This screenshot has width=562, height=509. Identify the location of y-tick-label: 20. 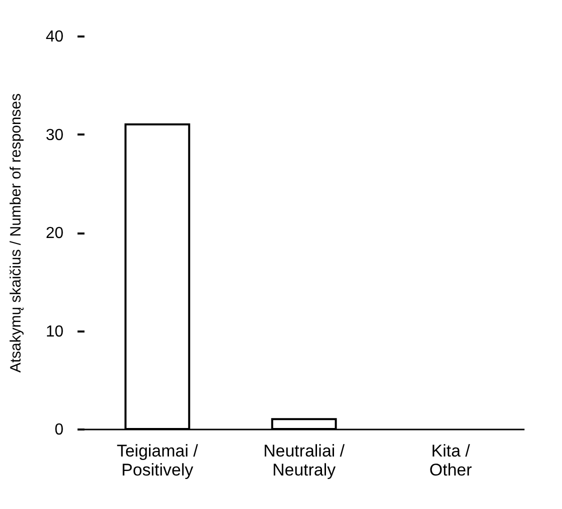
(55, 233).